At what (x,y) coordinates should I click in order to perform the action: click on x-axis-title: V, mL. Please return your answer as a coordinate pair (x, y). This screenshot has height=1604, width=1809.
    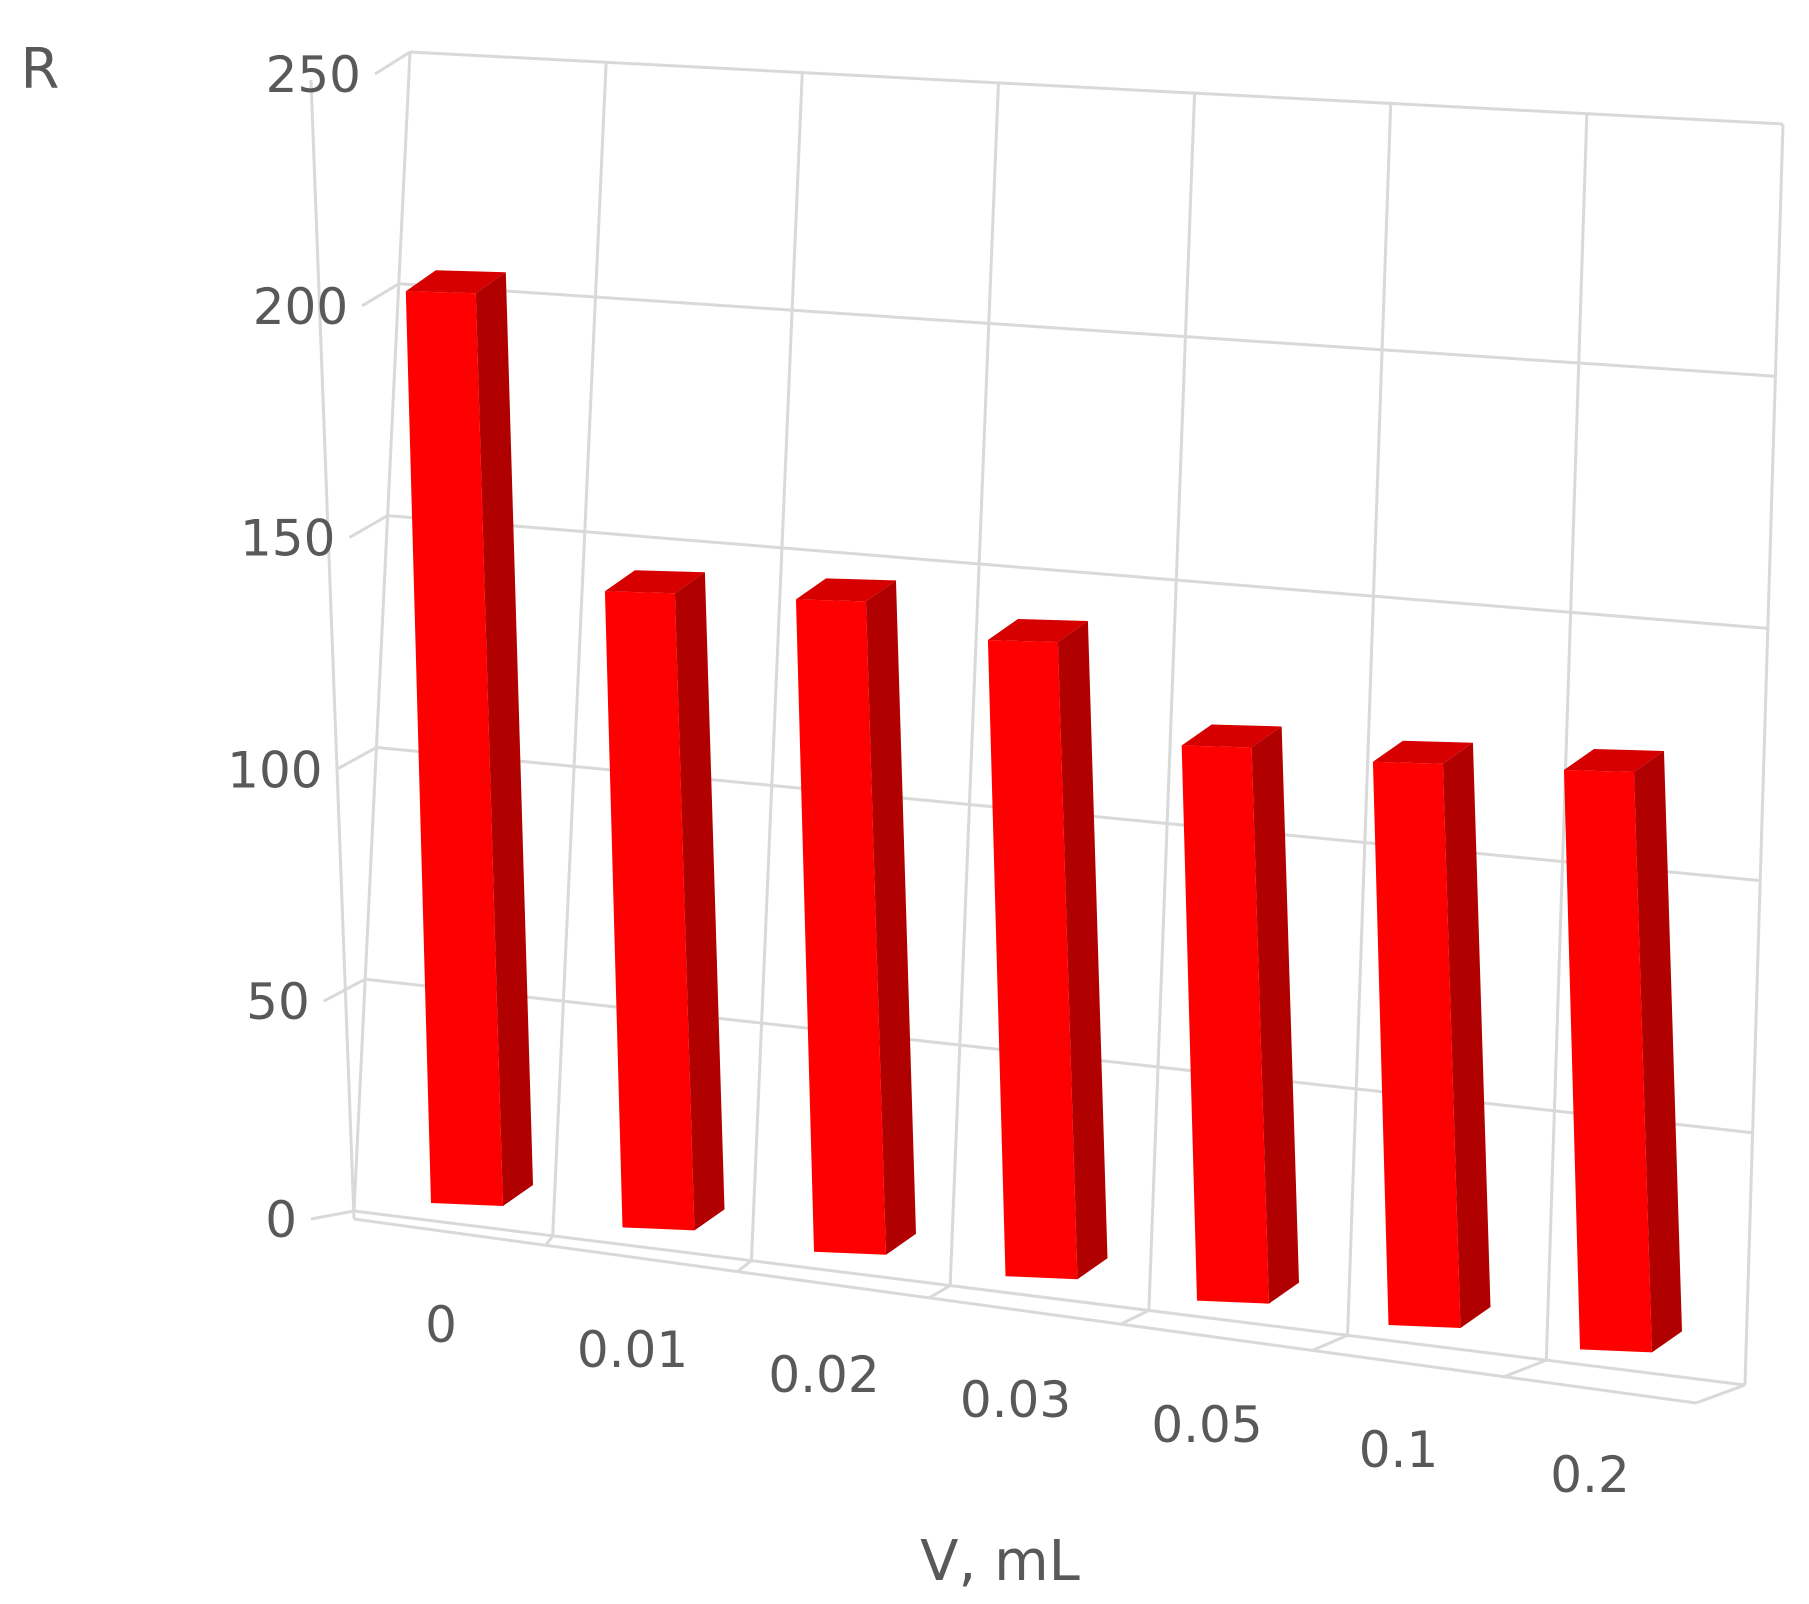
    Looking at the image, I should click on (1000, 1561).